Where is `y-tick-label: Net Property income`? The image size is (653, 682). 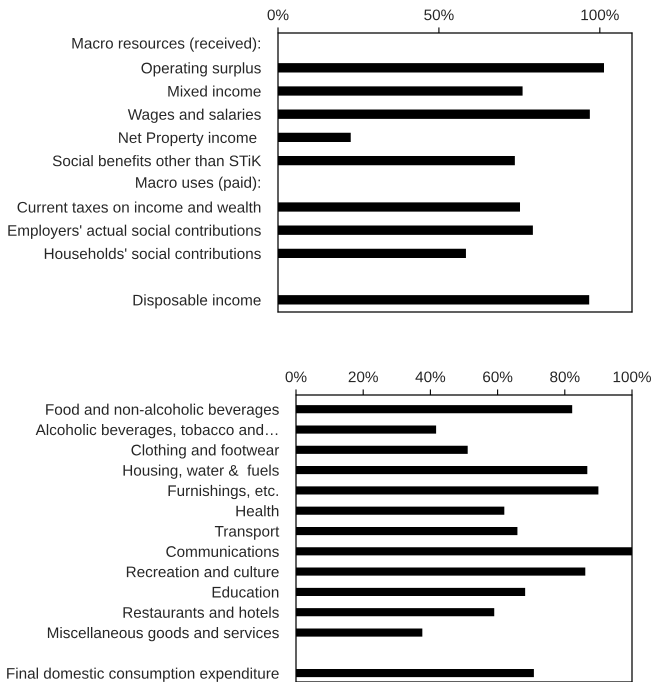
y-tick-label: Net Property income is located at coordinates (187, 139).